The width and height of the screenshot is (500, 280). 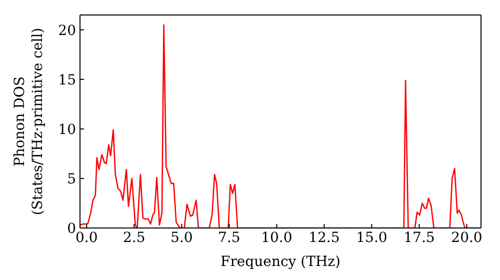 What do you see at coordinates (372, 238) in the screenshot?
I see `x-tick-label: 15.0` at bounding box center [372, 238].